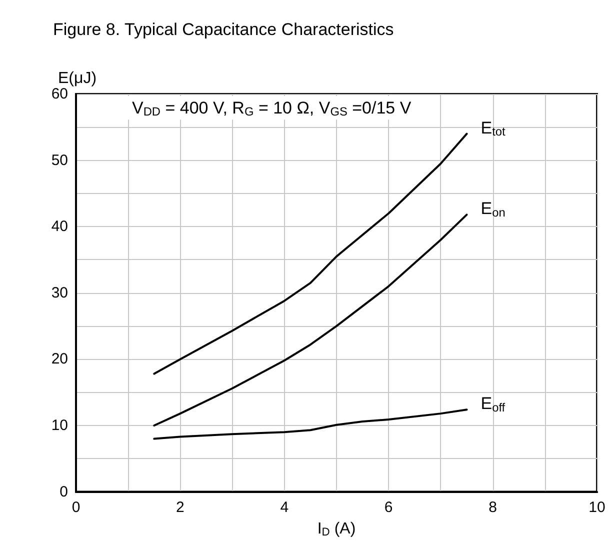  Describe the element at coordinates (492, 507) in the screenshot. I see `x-tick-label: 8` at that location.